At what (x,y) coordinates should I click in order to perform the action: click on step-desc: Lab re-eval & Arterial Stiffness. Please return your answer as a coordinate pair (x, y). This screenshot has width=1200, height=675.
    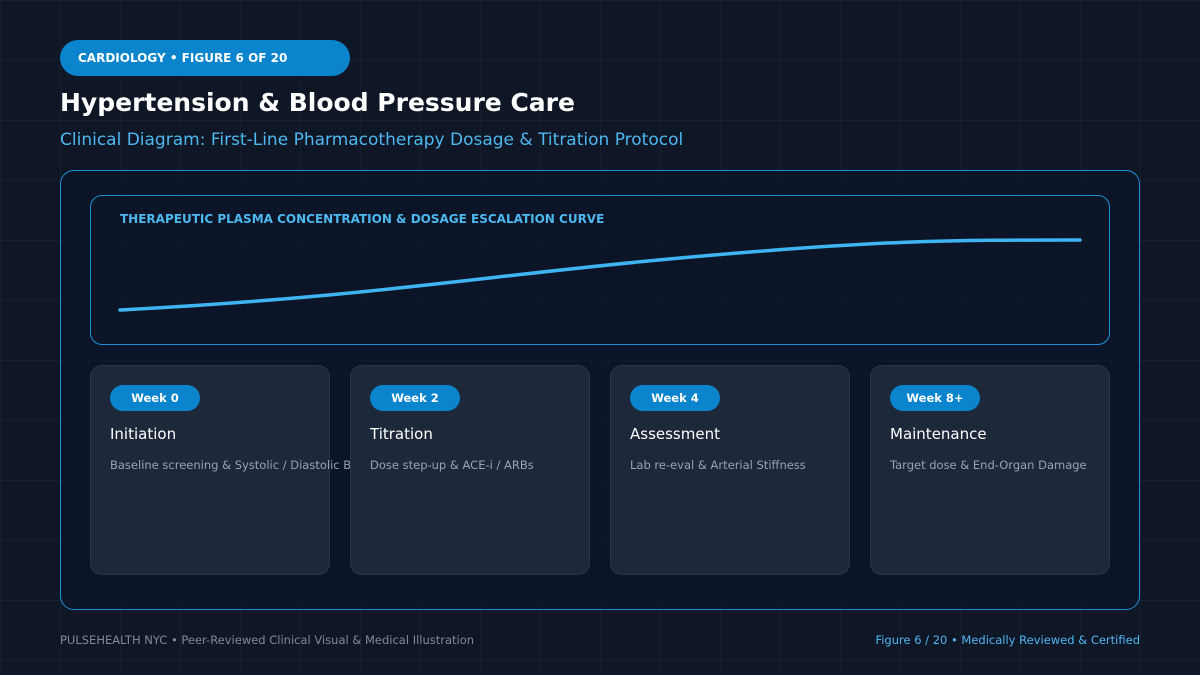
    Looking at the image, I should click on (718, 465).